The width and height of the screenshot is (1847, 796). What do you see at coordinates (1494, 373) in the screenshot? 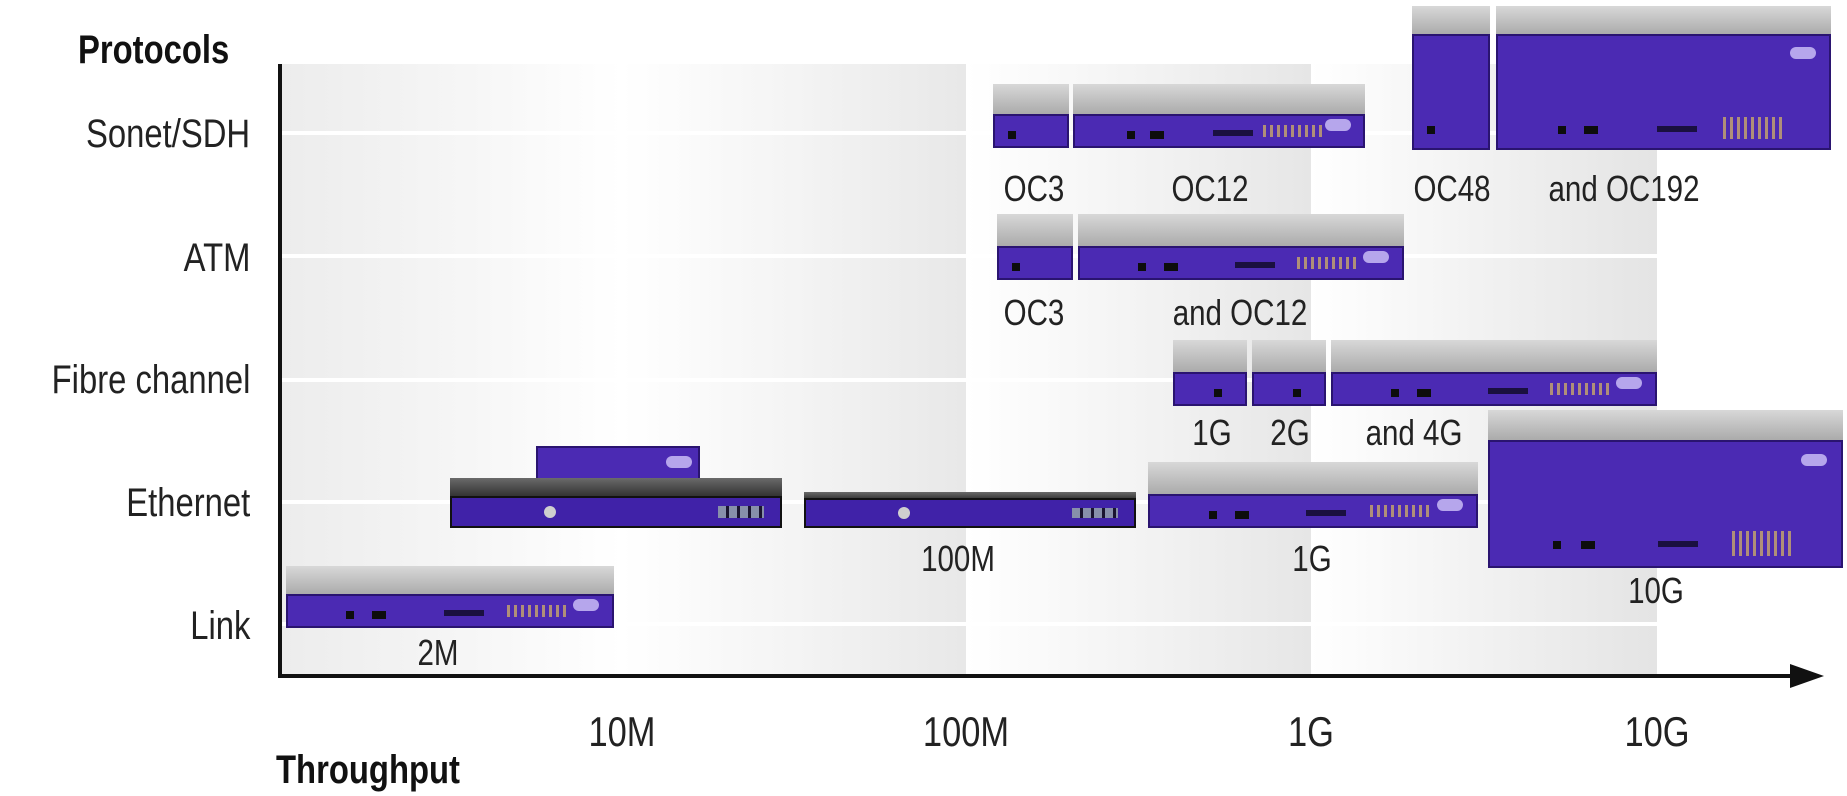
I see `device-fibre-4g` at bounding box center [1494, 373].